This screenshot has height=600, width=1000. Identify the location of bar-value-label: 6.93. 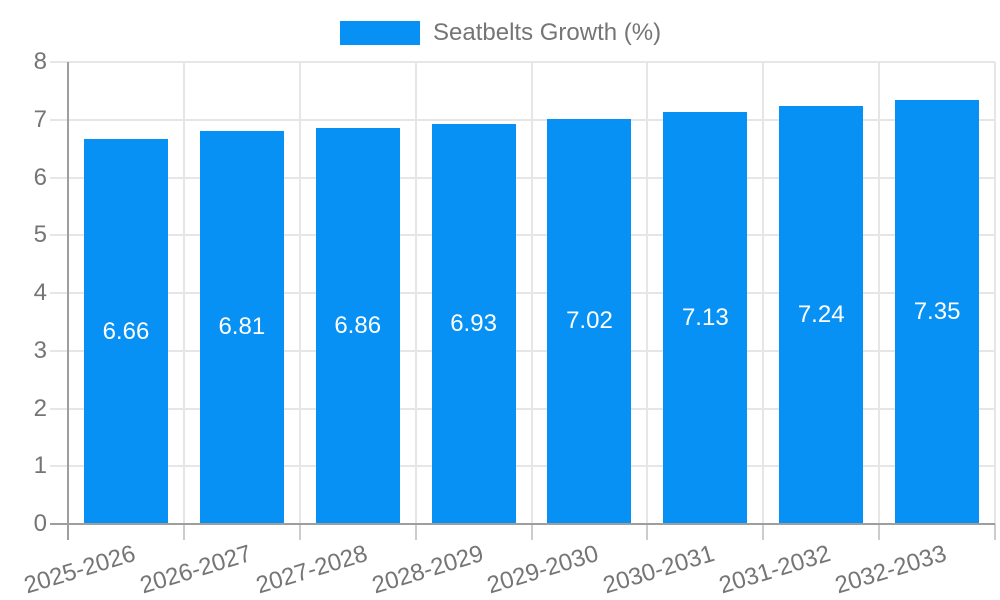
(473, 323).